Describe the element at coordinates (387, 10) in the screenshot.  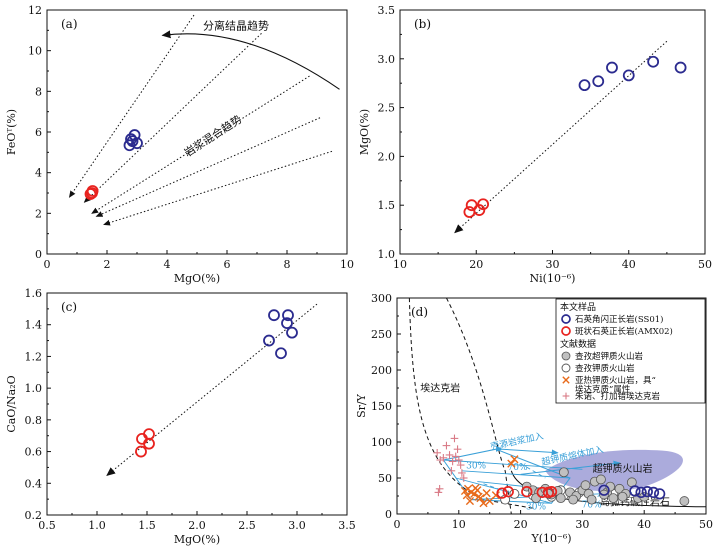
I see `y-tick-label: 3.5` at that location.